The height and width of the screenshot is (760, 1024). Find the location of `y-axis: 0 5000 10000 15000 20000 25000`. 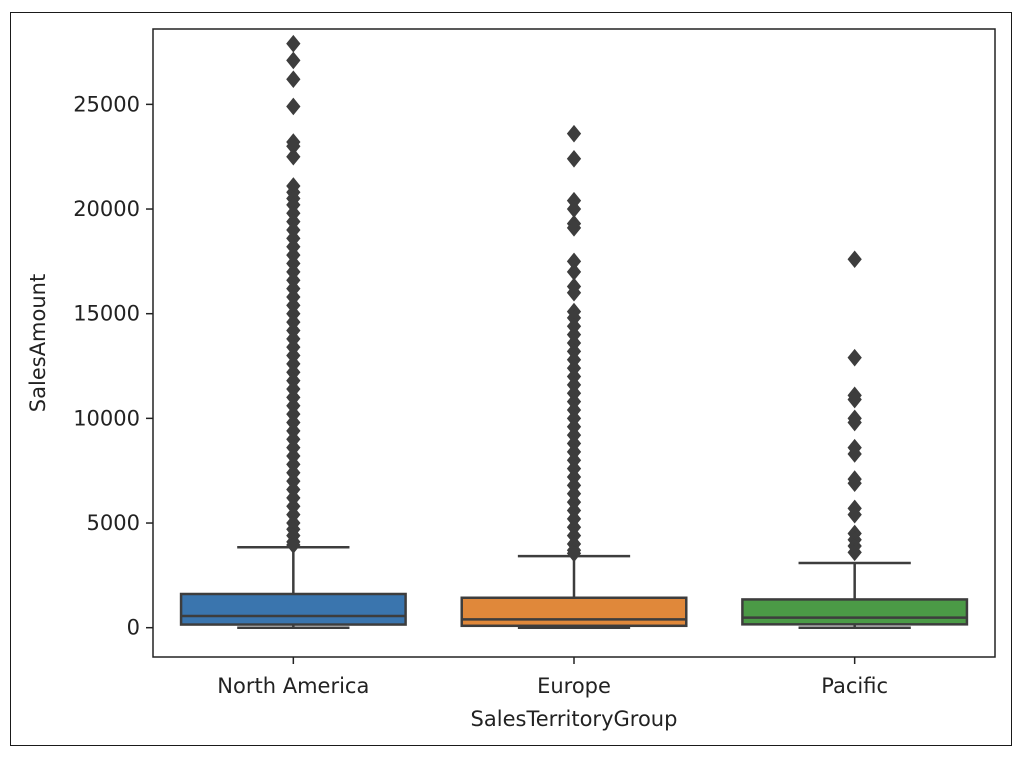

y-axis: 0 5000 10000 15000 20000 25000 is located at coordinates (113, 366).